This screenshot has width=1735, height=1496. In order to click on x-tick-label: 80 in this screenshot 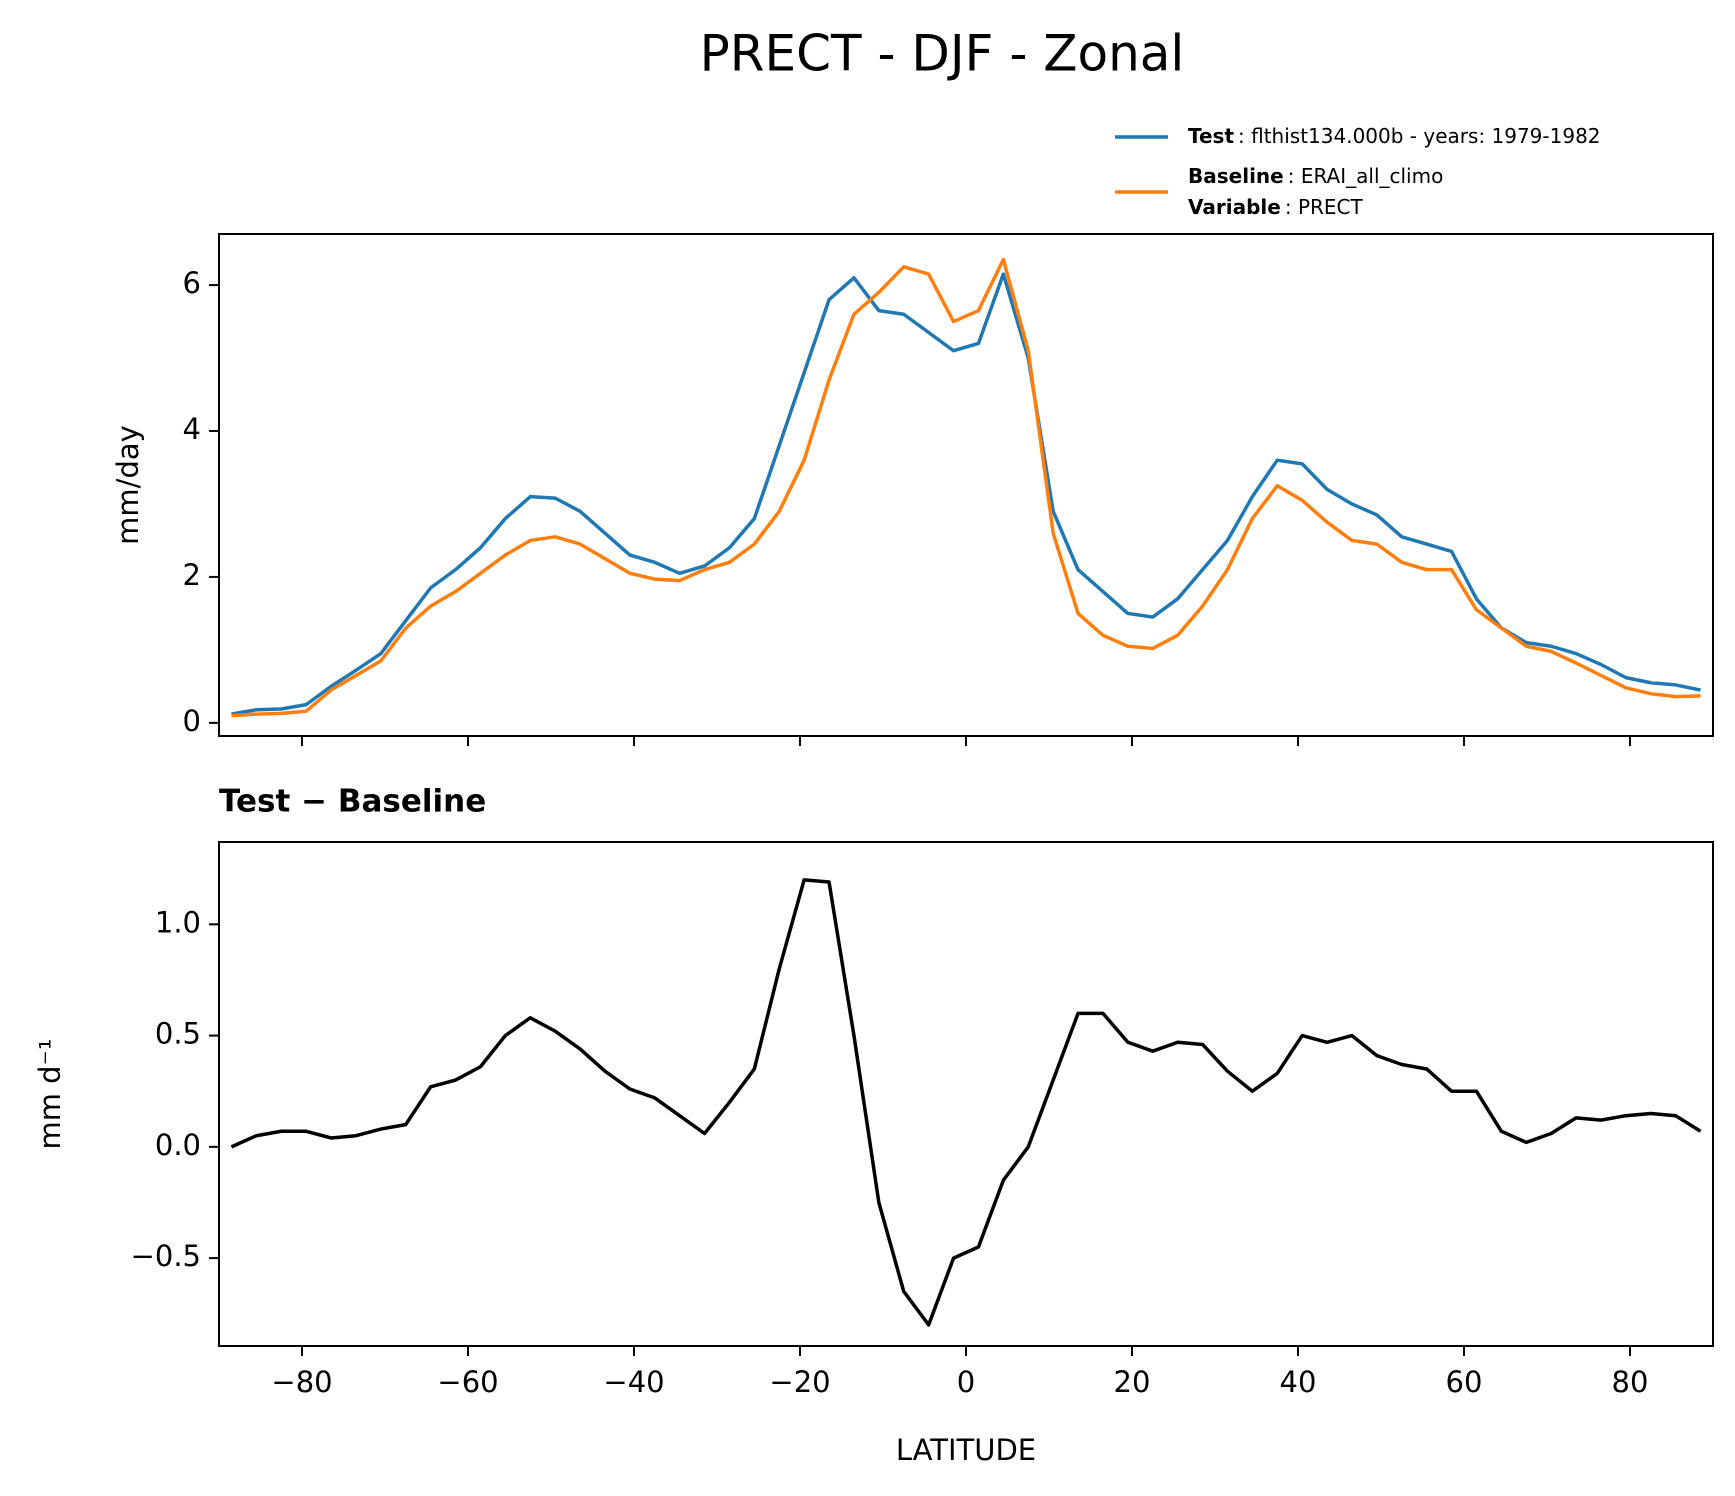, I will do `click(1630, 1382)`.